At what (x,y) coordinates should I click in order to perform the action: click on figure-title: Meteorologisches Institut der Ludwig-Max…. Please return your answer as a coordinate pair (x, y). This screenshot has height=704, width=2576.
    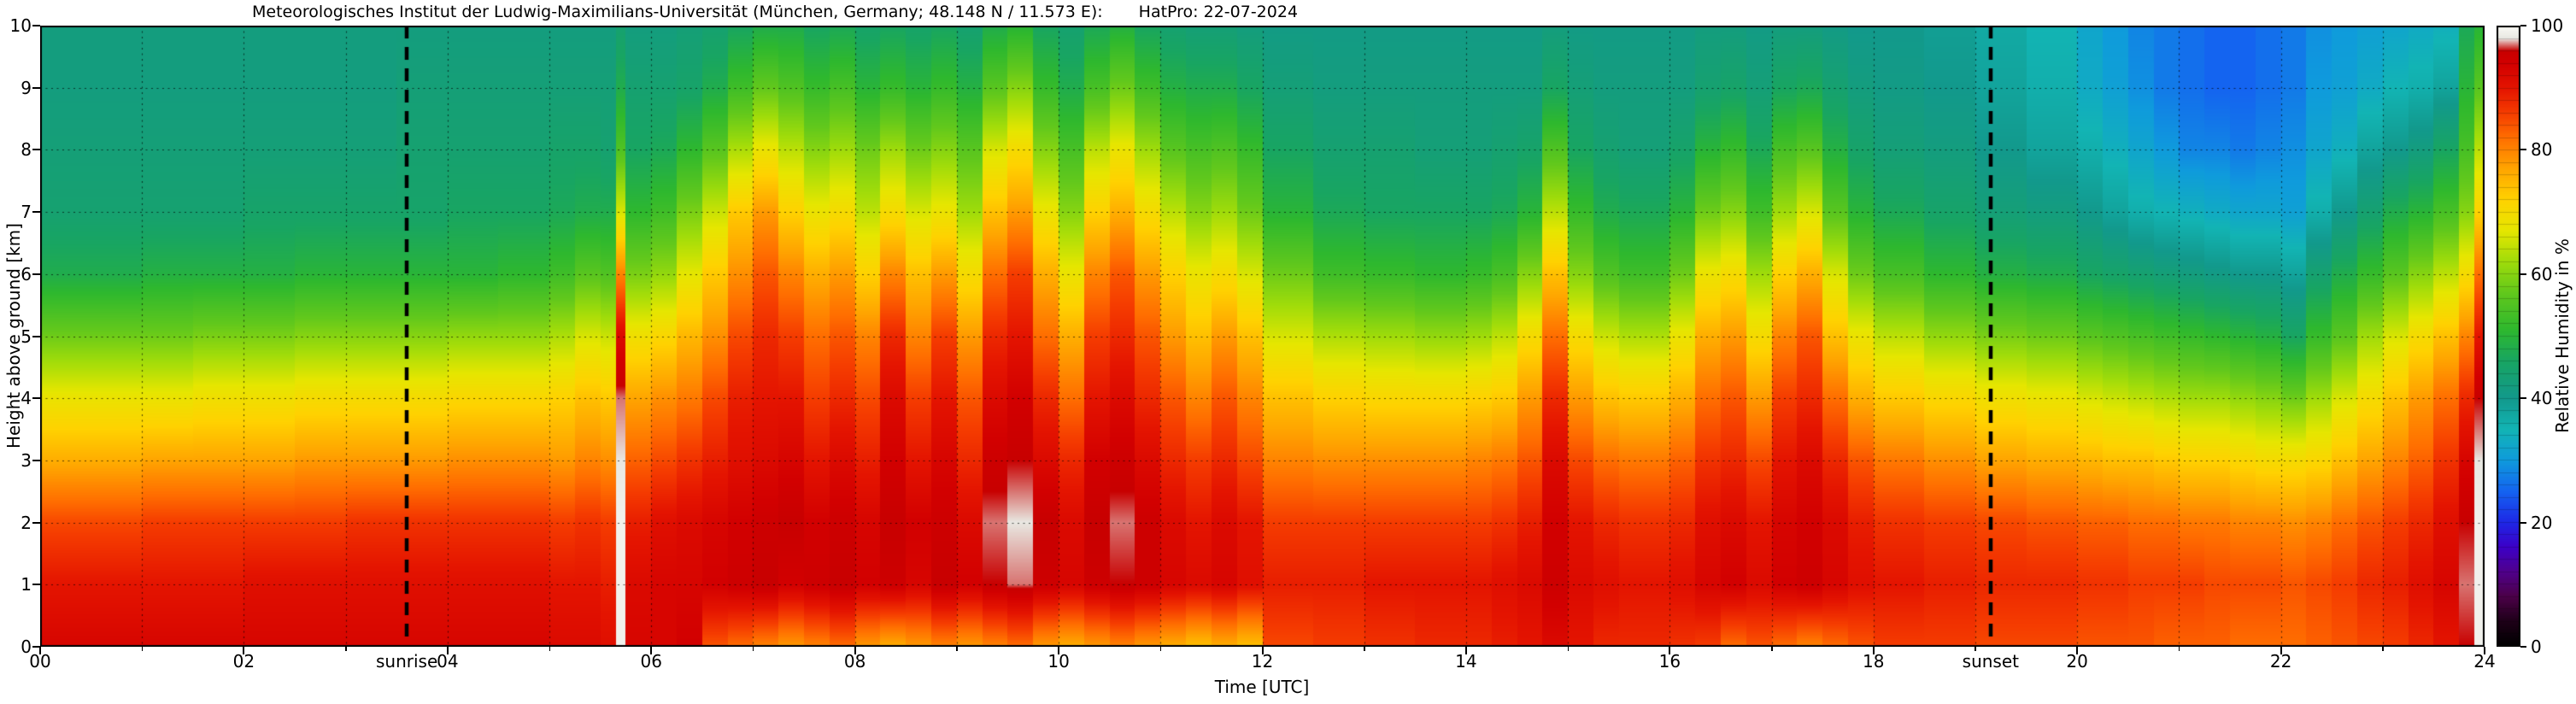
    Looking at the image, I should click on (775, 12).